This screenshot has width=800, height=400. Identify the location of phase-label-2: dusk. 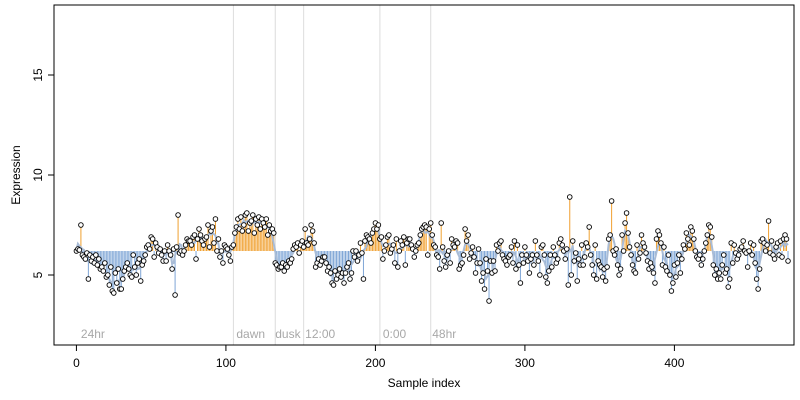
(288, 334).